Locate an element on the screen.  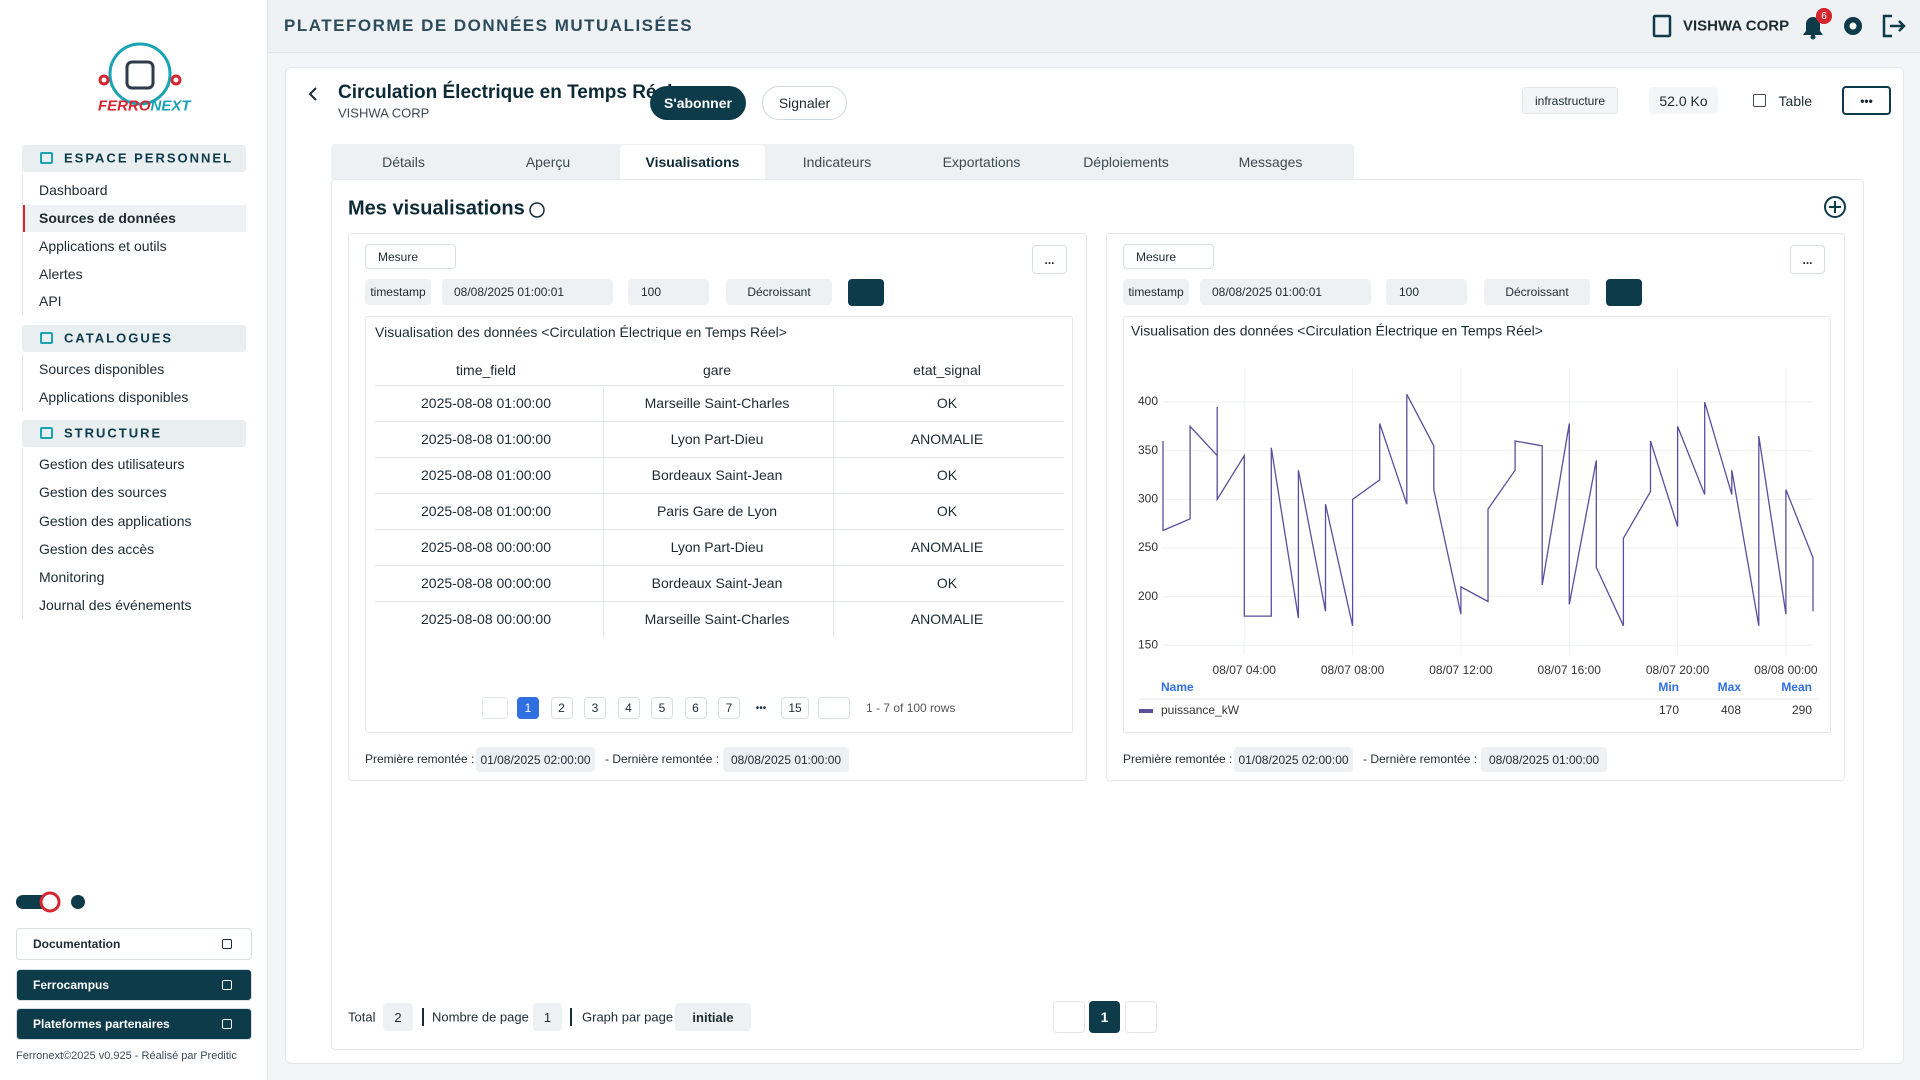
nav-item: Gestion des accès is located at coordinates (97, 549).